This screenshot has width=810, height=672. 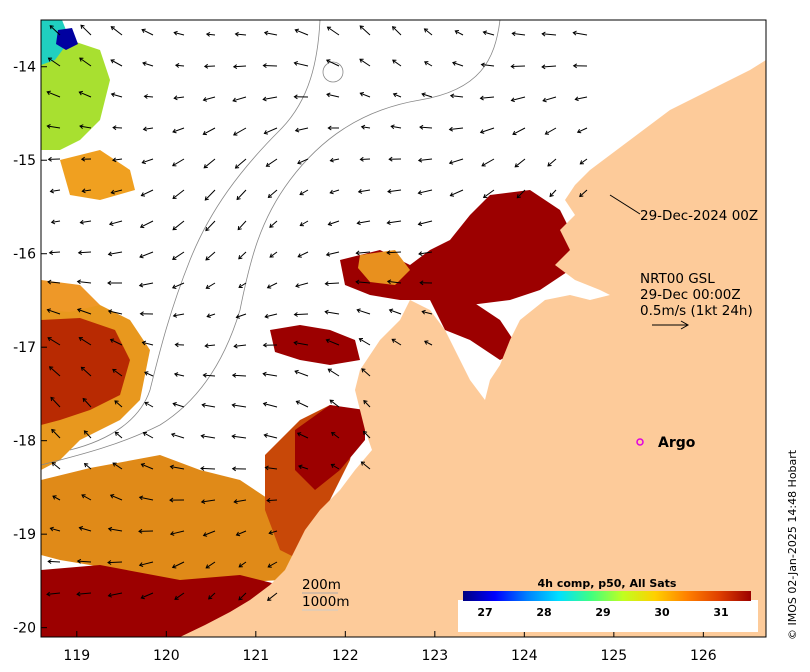 I want to click on colorbar-tick-label: 31, so click(x=720, y=612).